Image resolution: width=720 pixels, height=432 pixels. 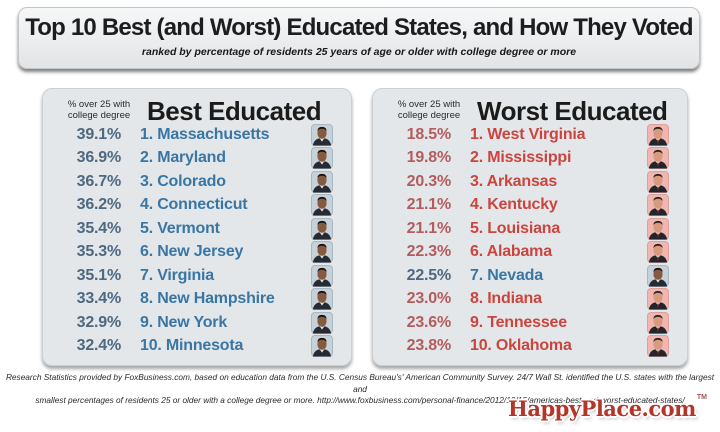 I want to click on state-name: 8. Indiana, so click(x=506, y=299).